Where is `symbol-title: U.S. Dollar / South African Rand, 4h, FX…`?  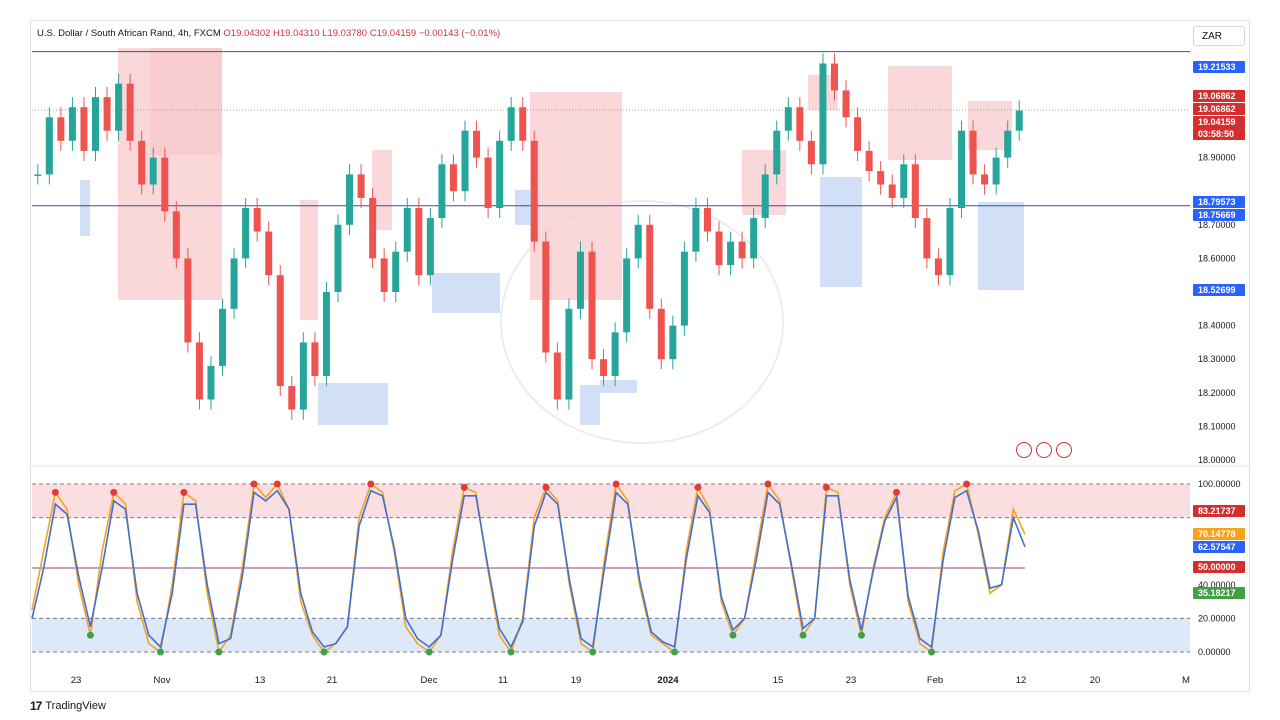
symbol-title: U.S. Dollar / South African Rand, 4h, FX… is located at coordinates (129, 33).